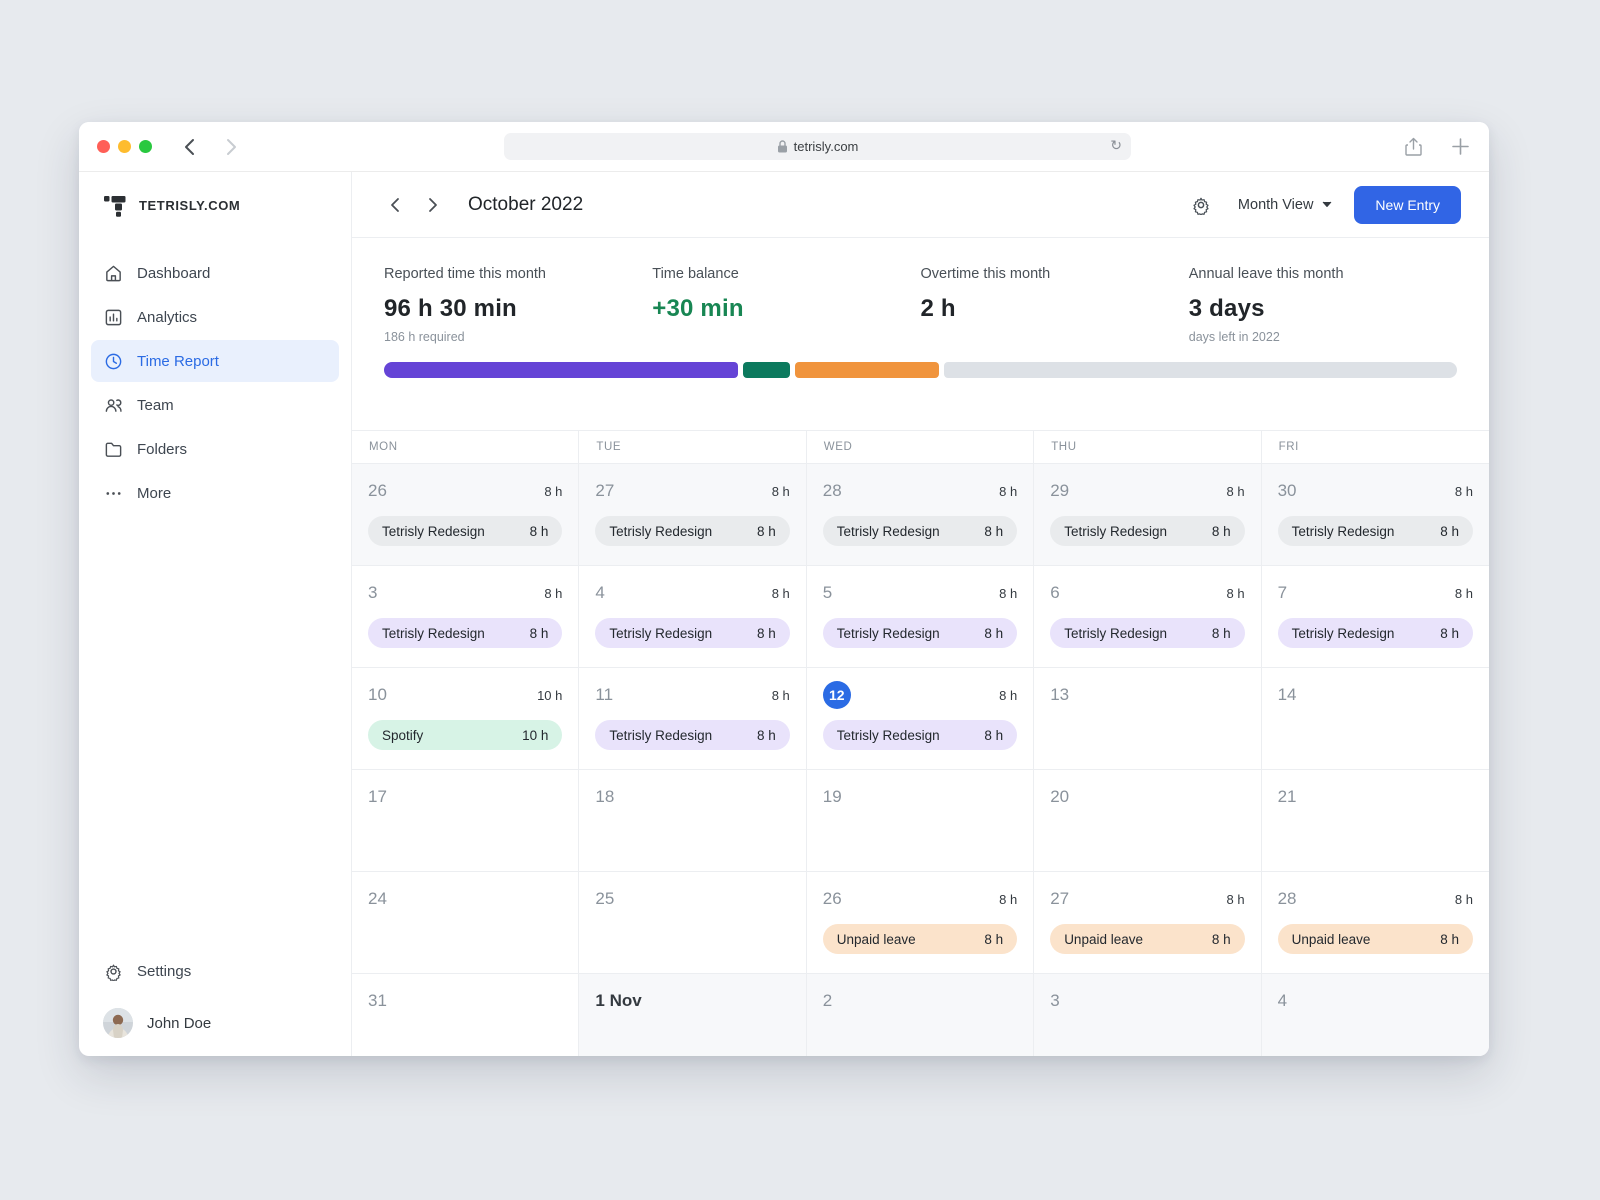 The height and width of the screenshot is (1200, 1600). I want to click on stat-value: 96 h 30 min, so click(450, 308).